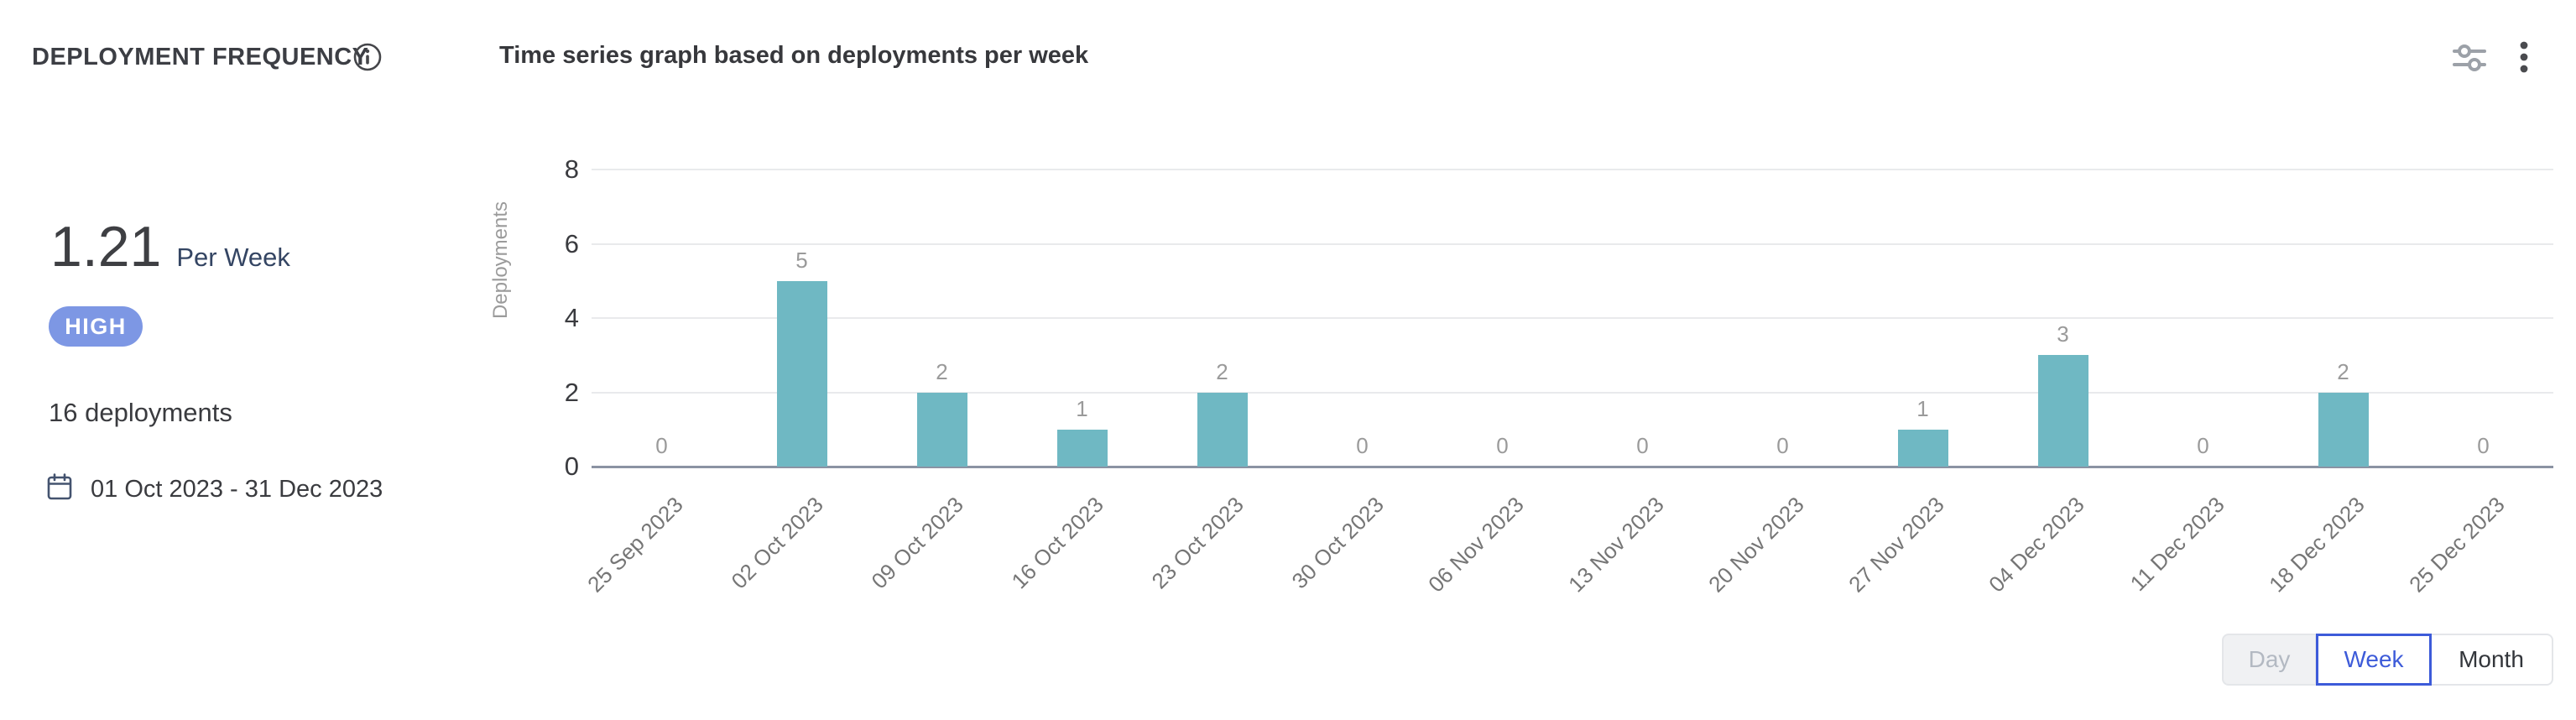  What do you see at coordinates (367, 59) in the screenshot?
I see `info-icon` at bounding box center [367, 59].